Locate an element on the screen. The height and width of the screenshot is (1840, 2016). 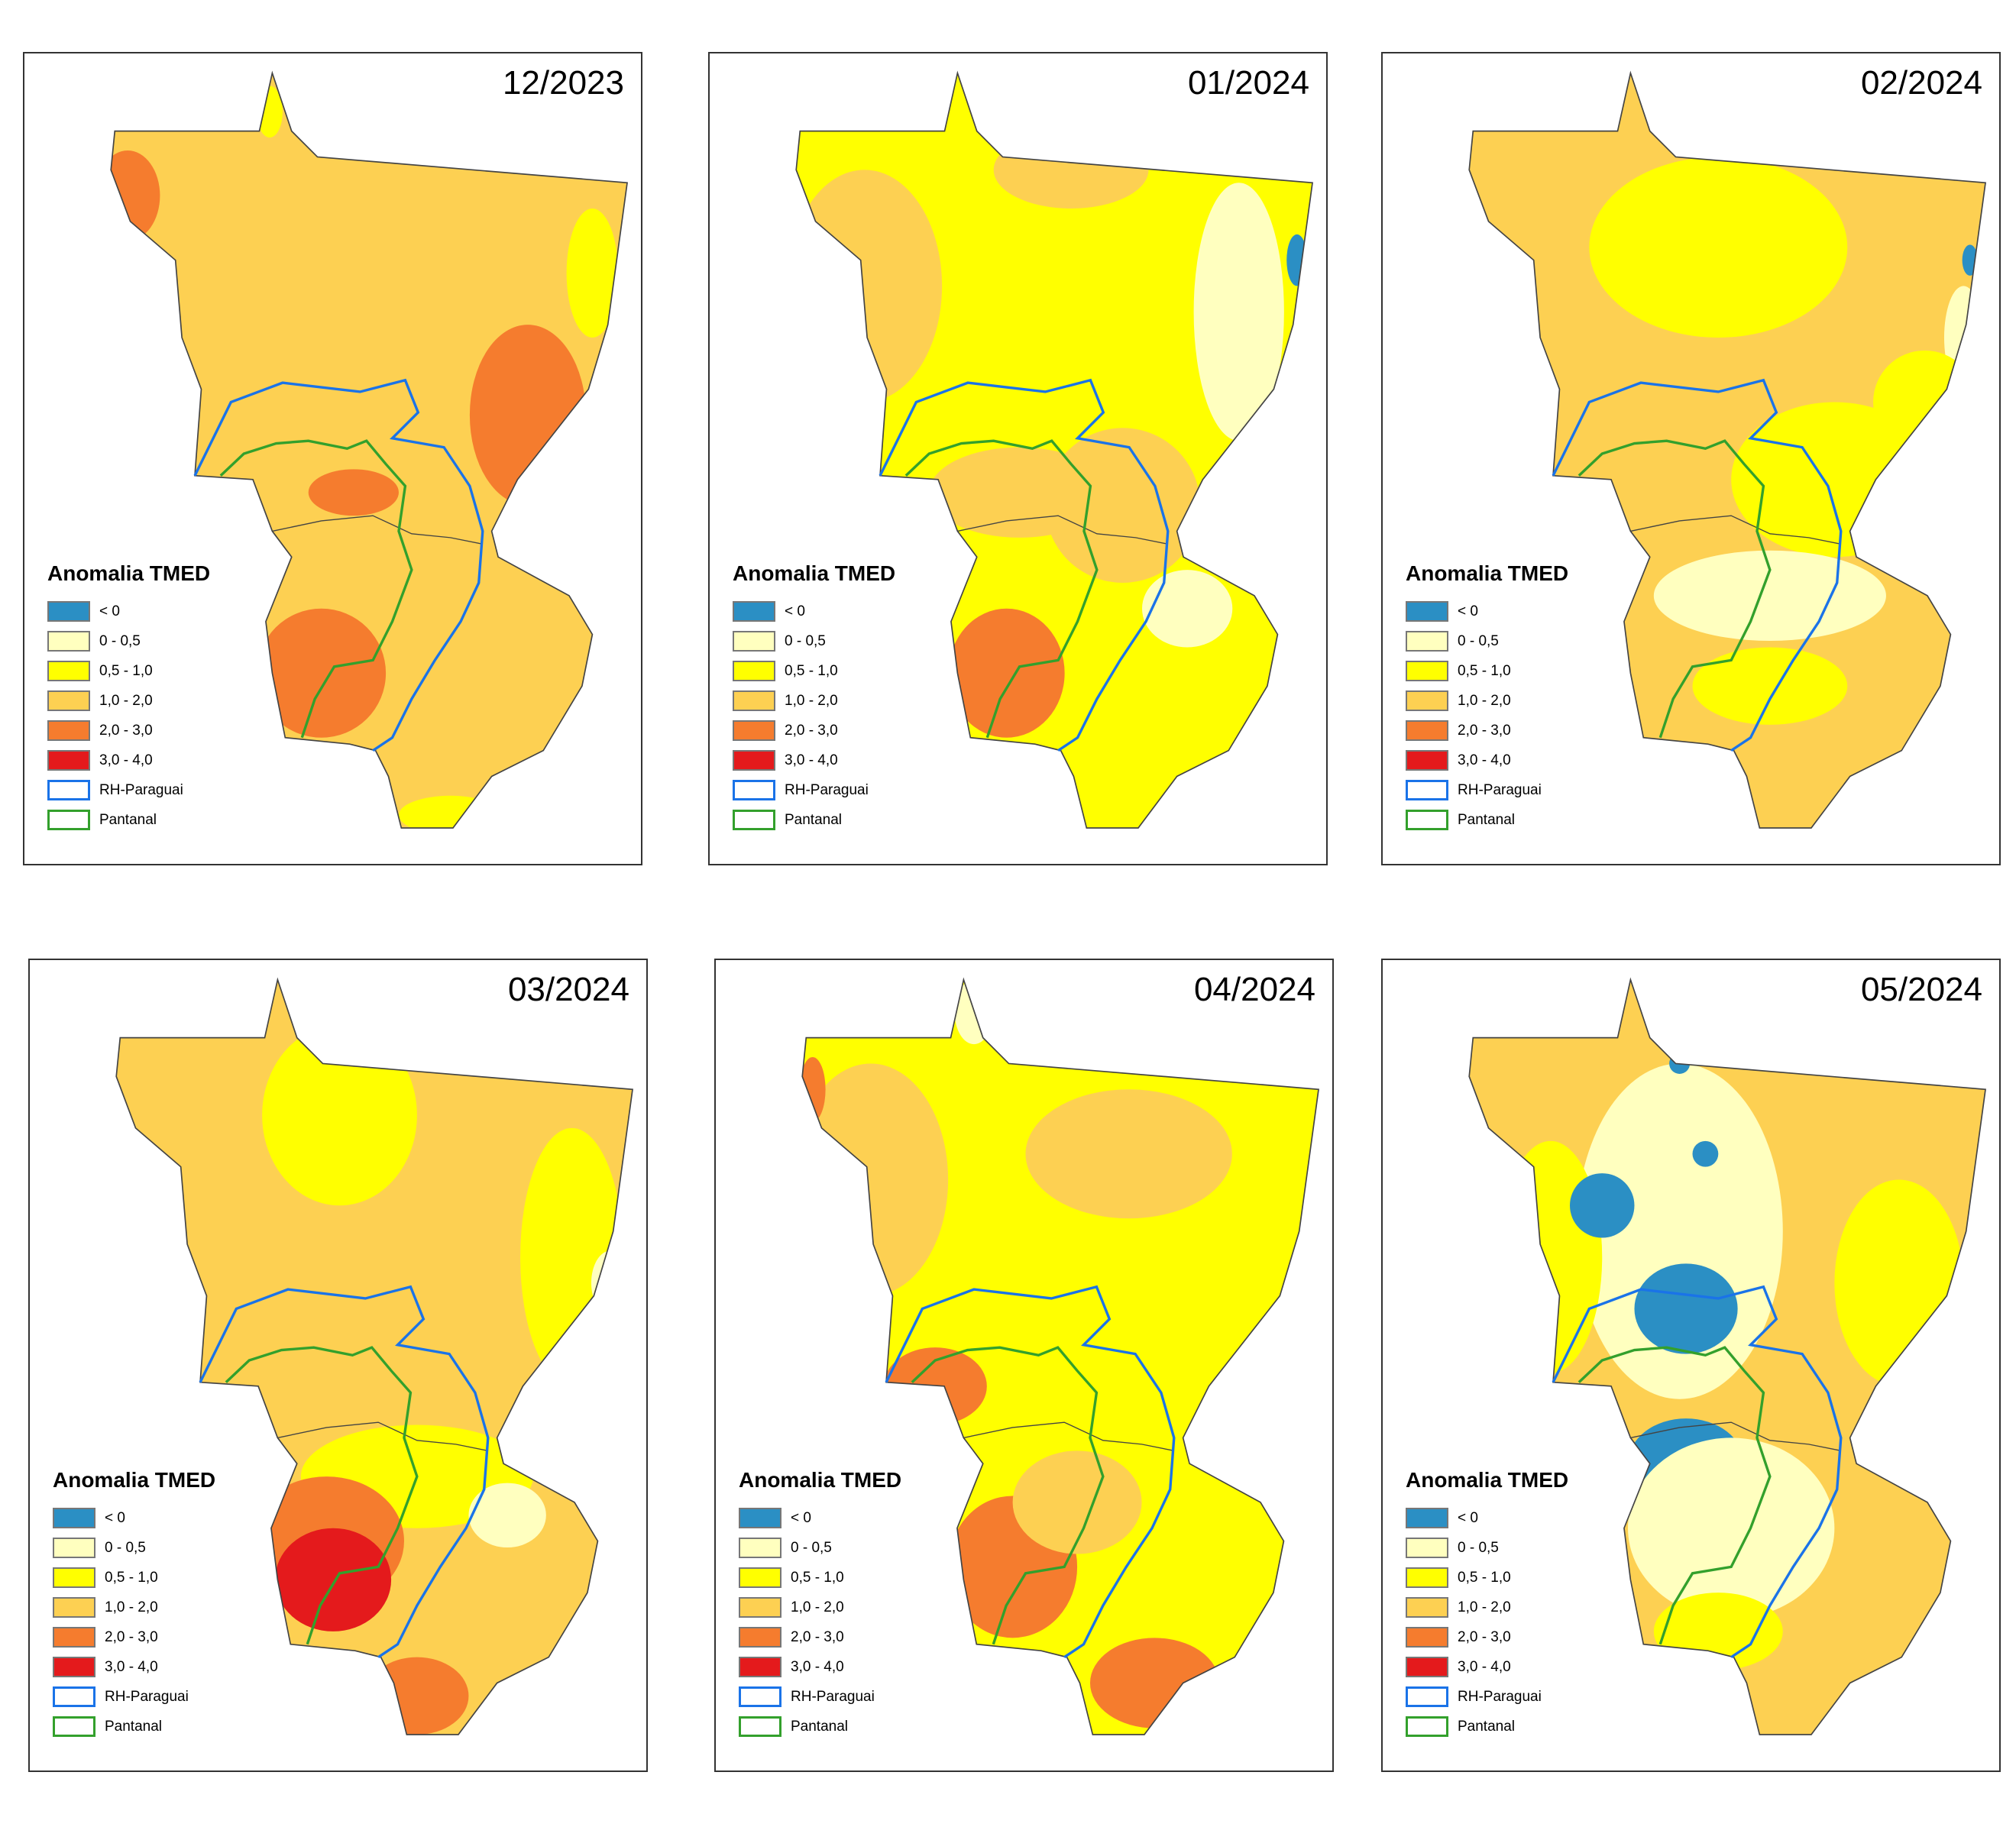
panel-date-title: 03/2024 is located at coordinates (568, 989).